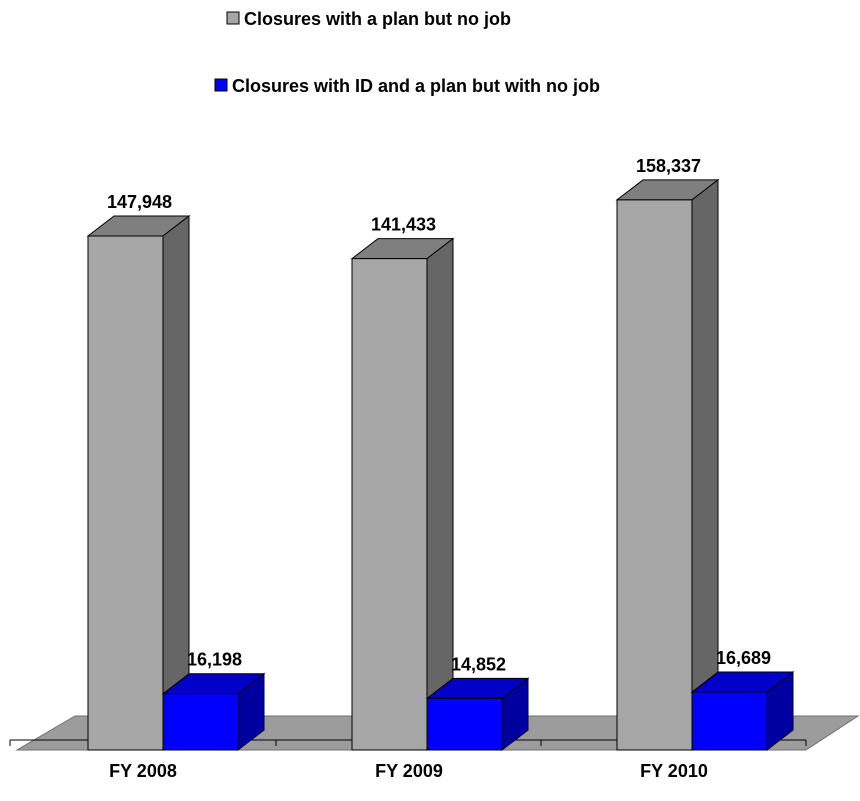 The height and width of the screenshot is (801, 860). I want to click on x-tick-label: FY 2008, so click(143, 771).